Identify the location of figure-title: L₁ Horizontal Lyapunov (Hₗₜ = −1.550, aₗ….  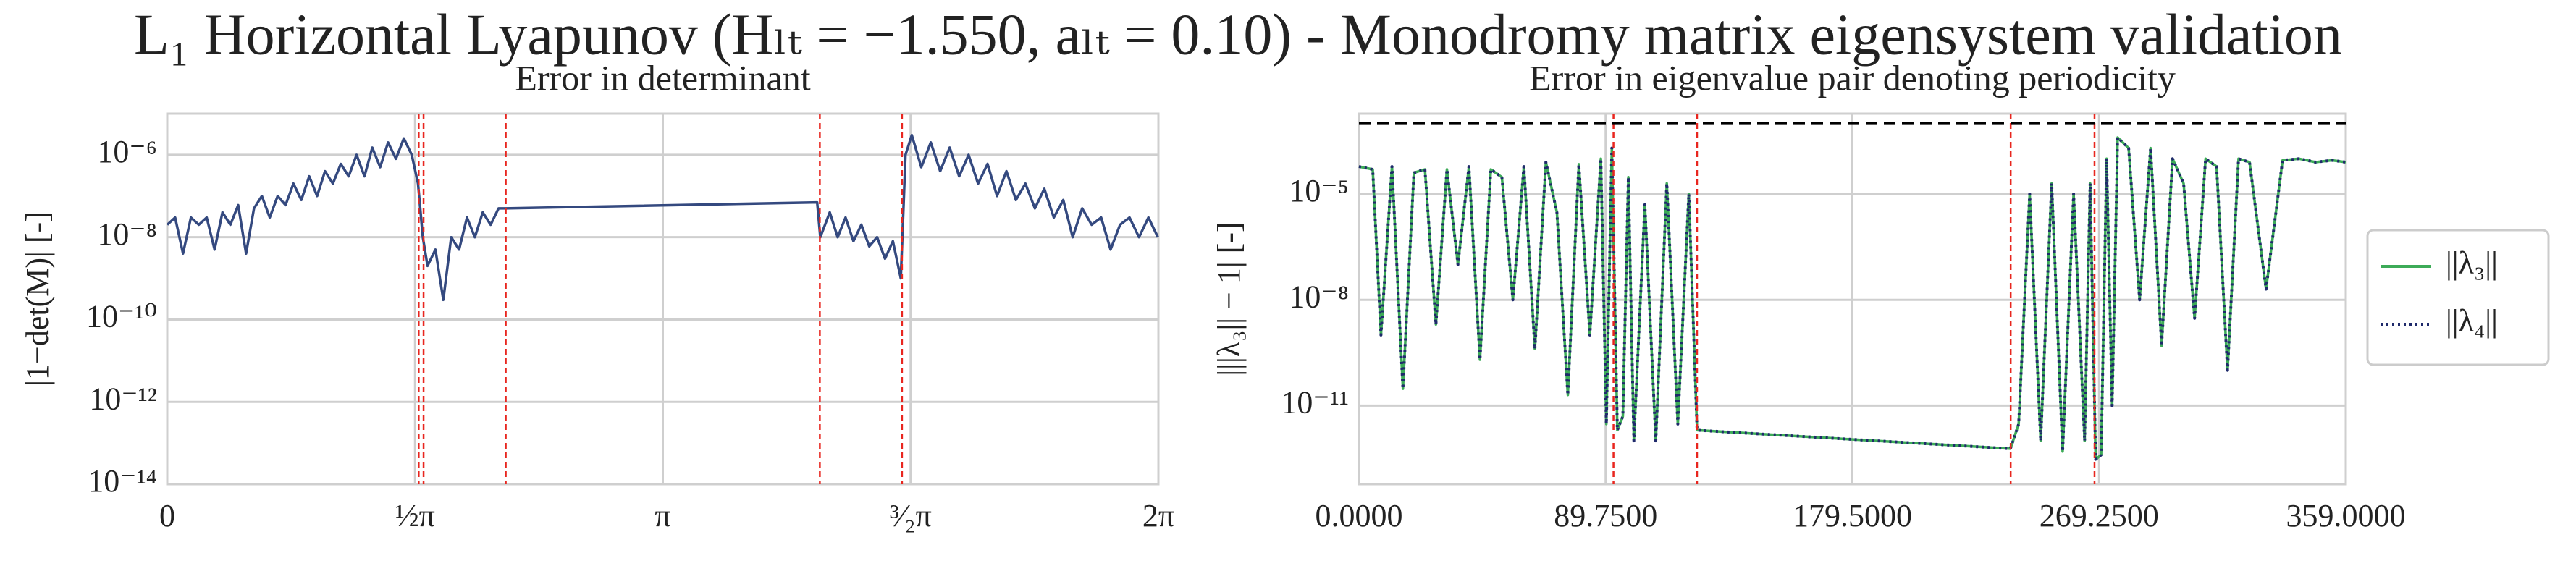
(1238, 35).